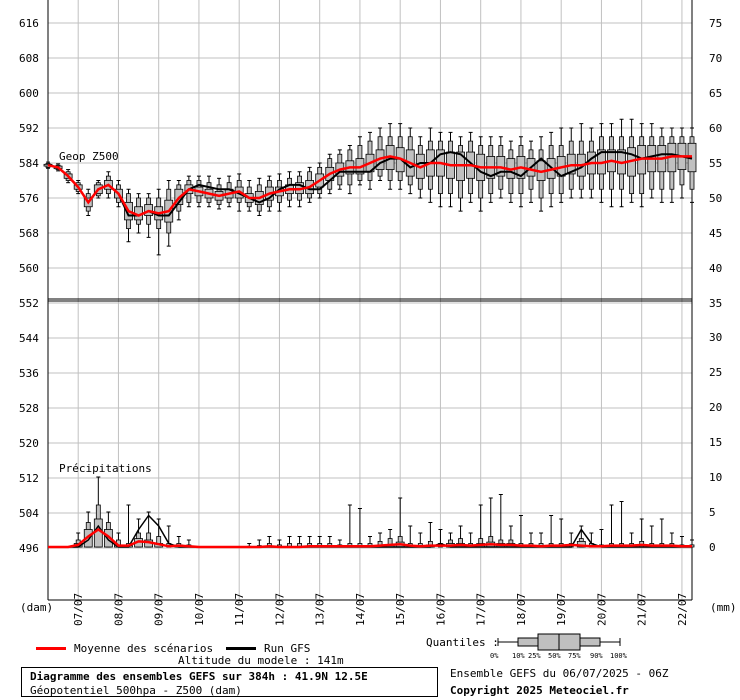 The height and width of the screenshot is (700, 740). I want to click on left-tick-label: 584, so click(29, 163).